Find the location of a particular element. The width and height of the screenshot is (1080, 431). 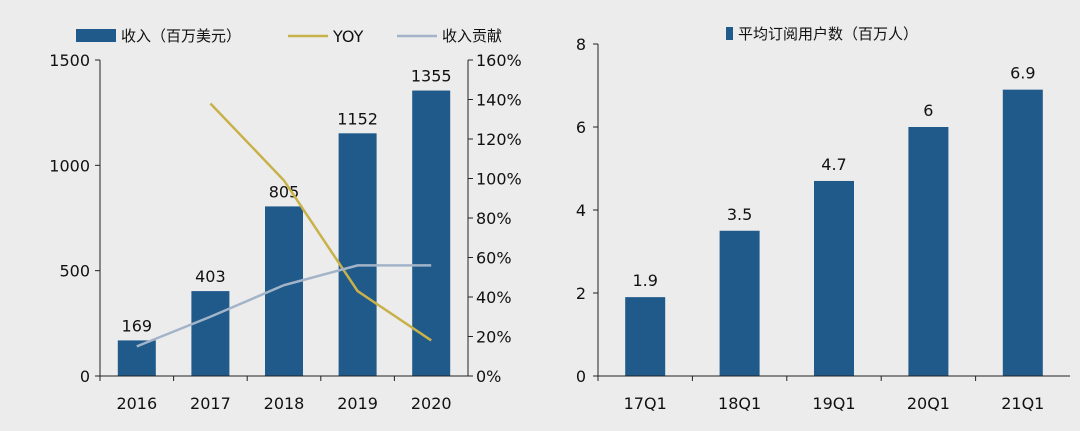

bar-value-label: 403 is located at coordinates (210, 276).